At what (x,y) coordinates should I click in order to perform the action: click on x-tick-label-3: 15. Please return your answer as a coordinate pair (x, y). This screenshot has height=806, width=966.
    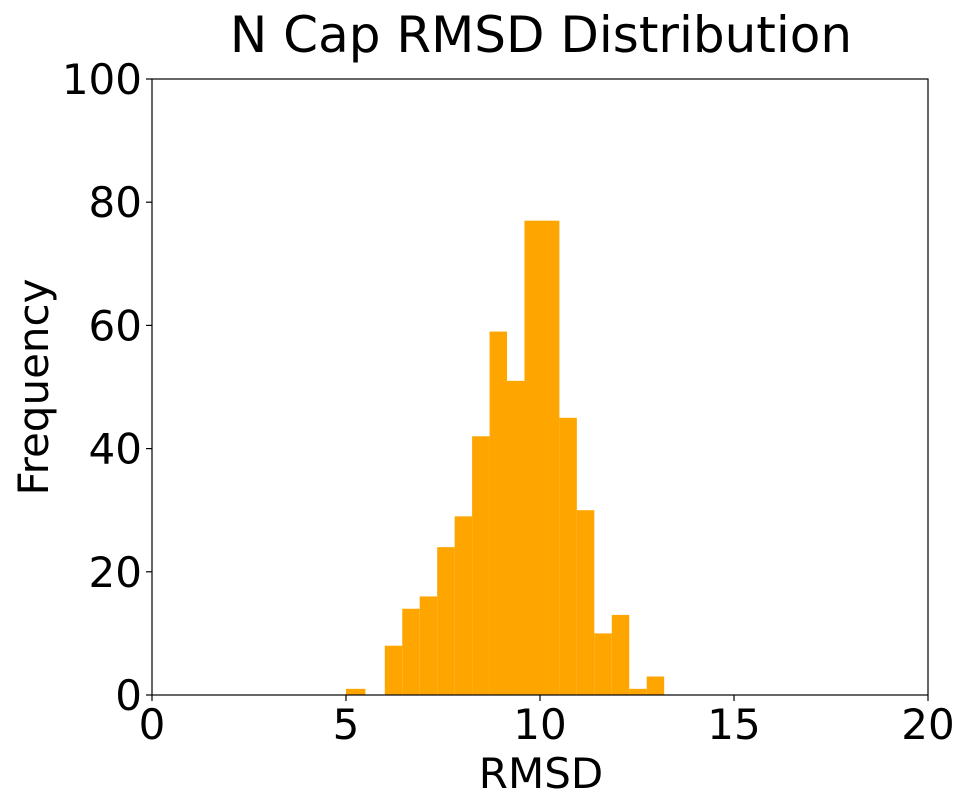
    Looking at the image, I should click on (733, 724).